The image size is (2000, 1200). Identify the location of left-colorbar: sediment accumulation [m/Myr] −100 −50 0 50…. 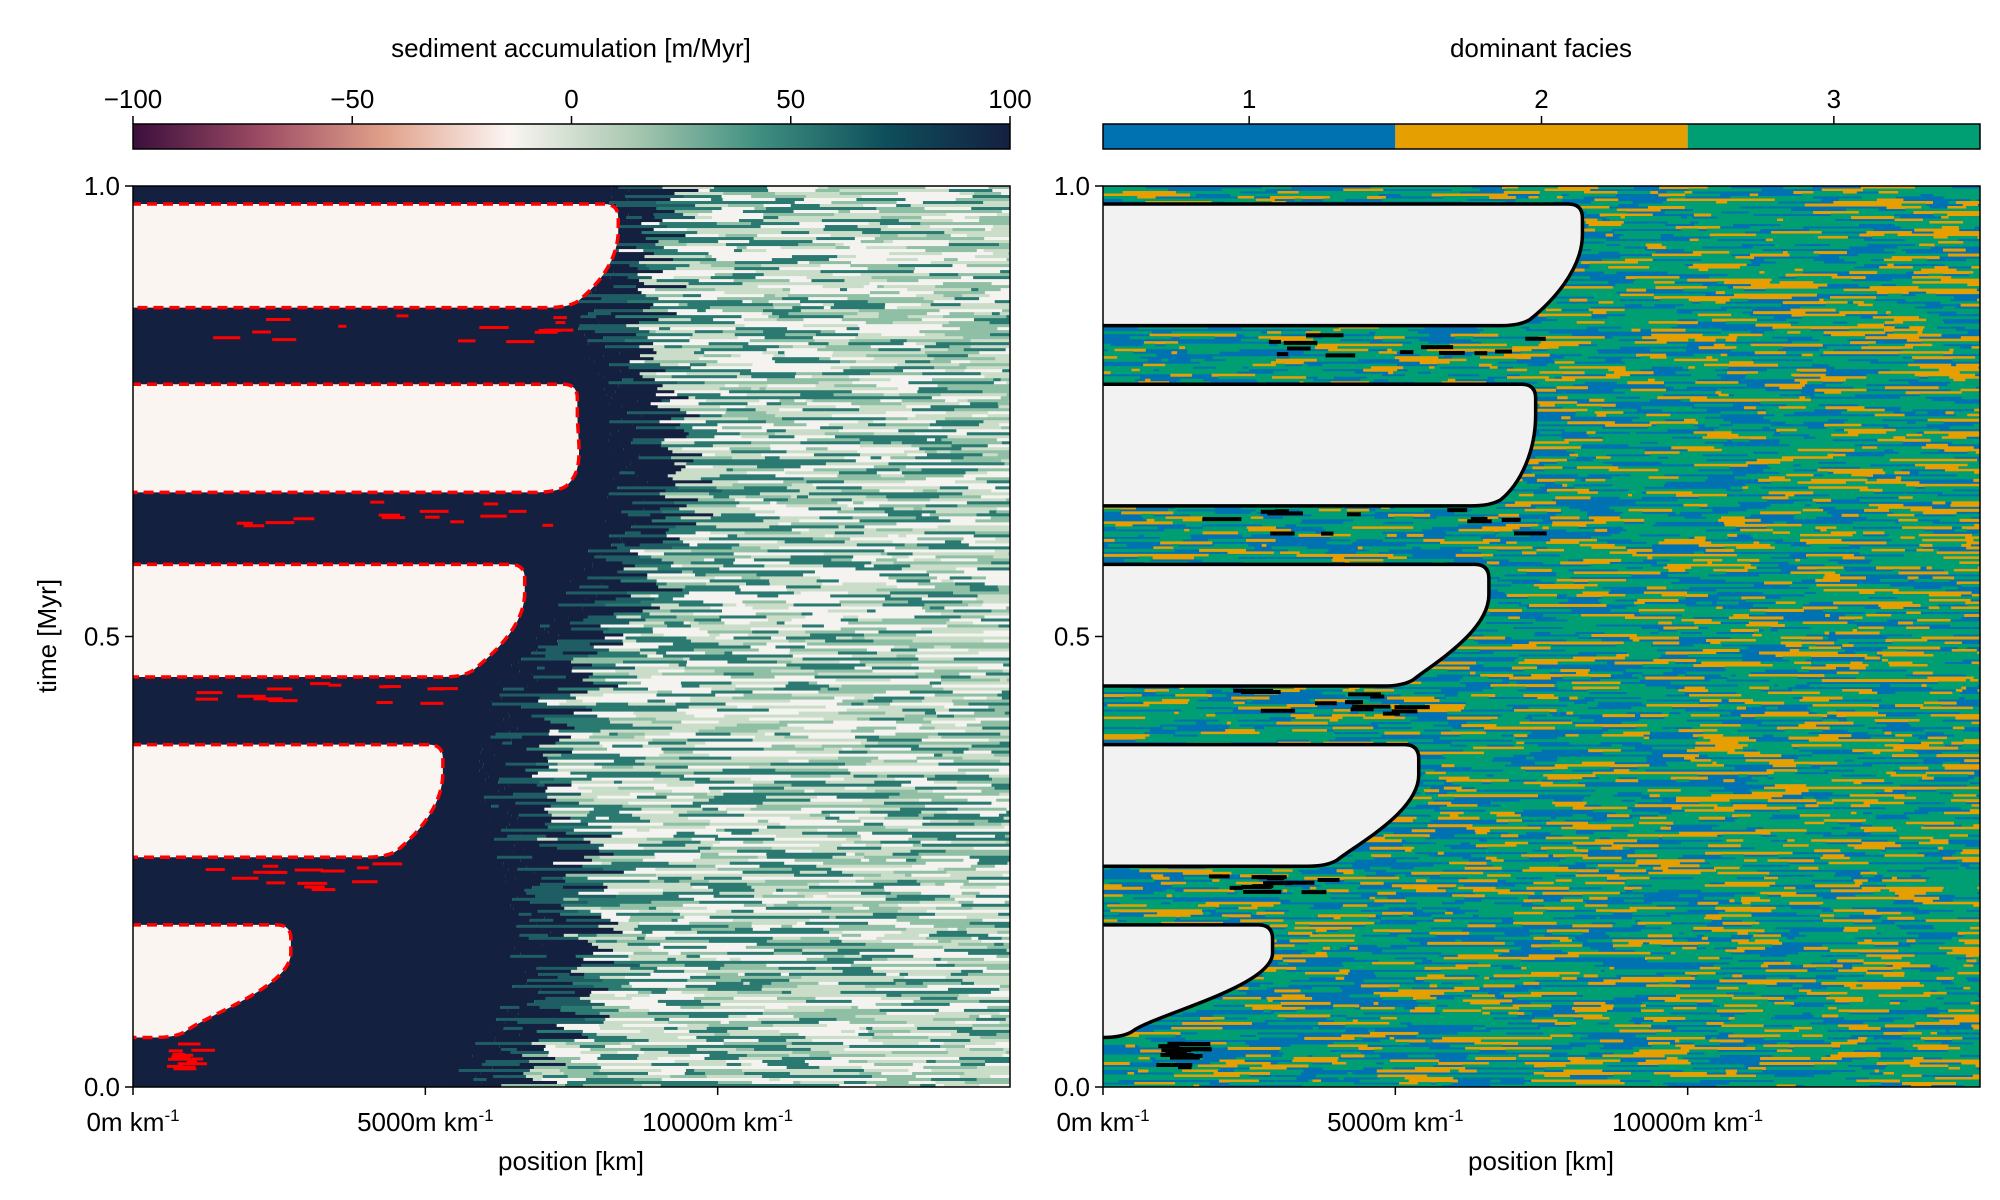
(568, 91).